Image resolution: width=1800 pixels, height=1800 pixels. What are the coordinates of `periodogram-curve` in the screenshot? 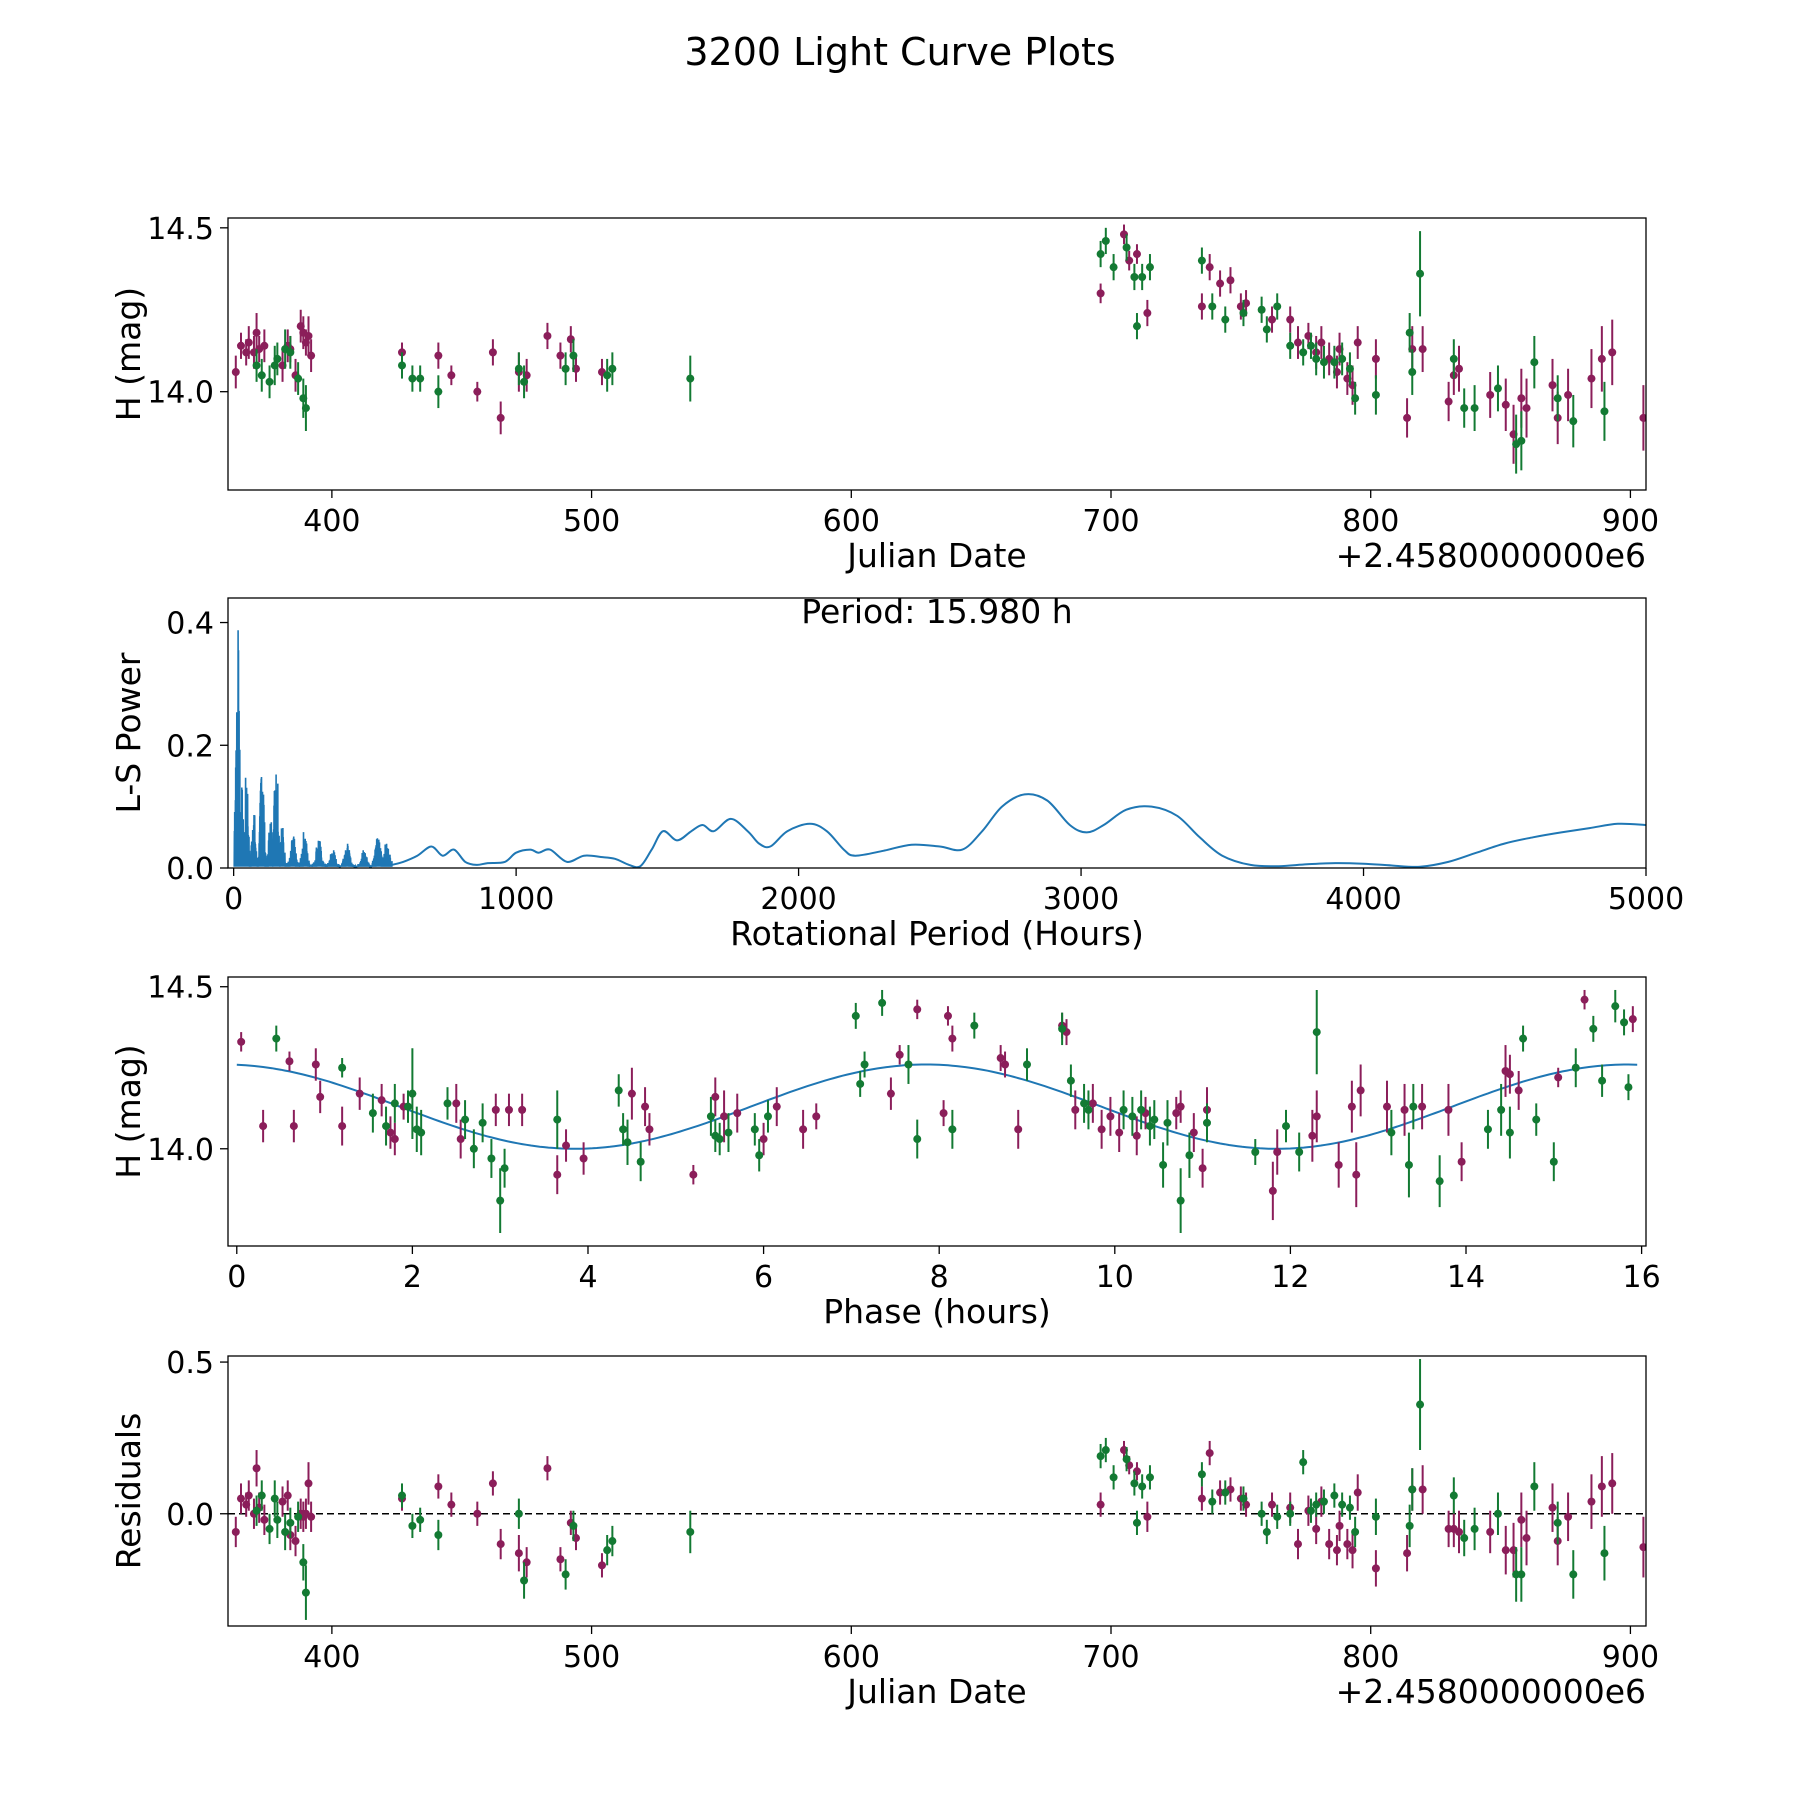 It's located at (1018, 830).